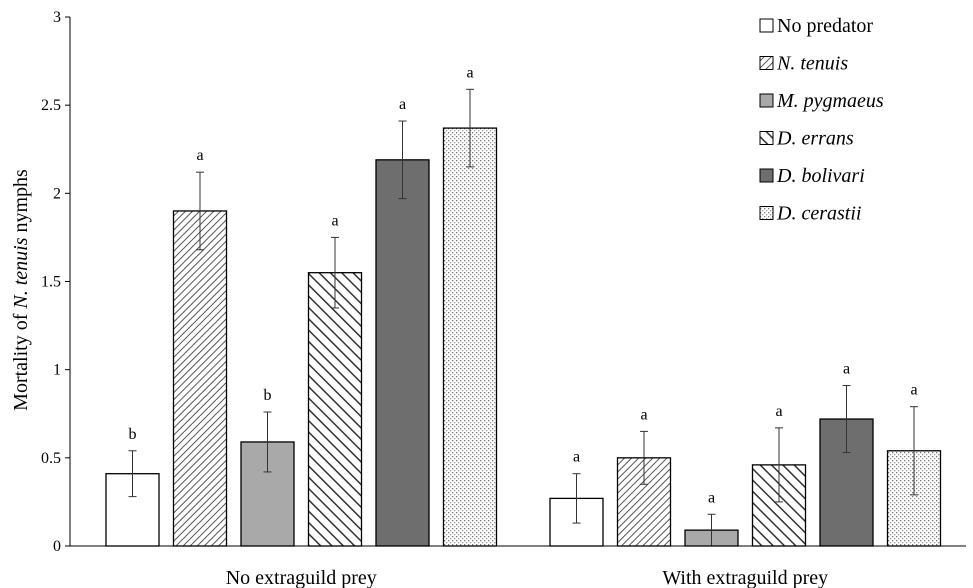 The height and width of the screenshot is (588, 973). What do you see at coordinates (830, 101) in the screenshot?
I see `legend-label: M. pygmaeus` at bounding box center [830, 101].